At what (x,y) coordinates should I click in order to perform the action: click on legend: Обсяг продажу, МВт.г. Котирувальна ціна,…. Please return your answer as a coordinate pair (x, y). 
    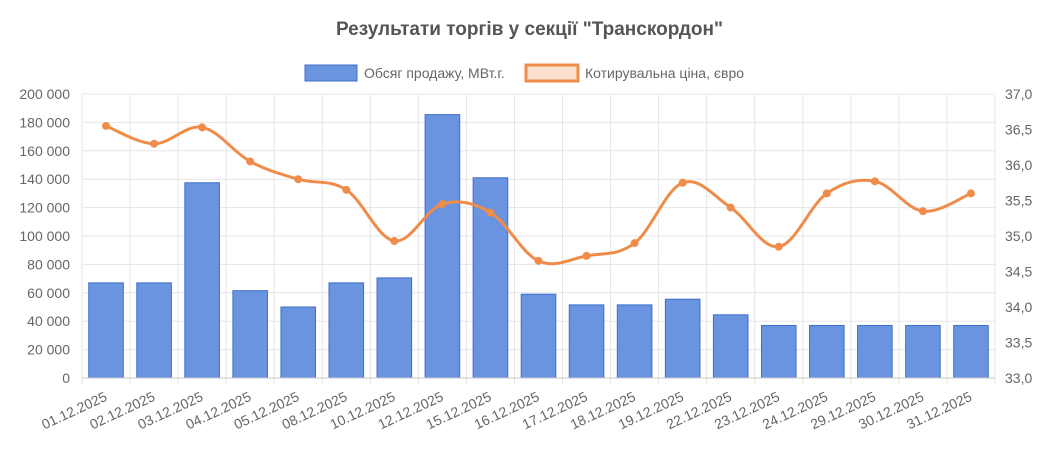
    Looking at the image, I should click on (524, 73).